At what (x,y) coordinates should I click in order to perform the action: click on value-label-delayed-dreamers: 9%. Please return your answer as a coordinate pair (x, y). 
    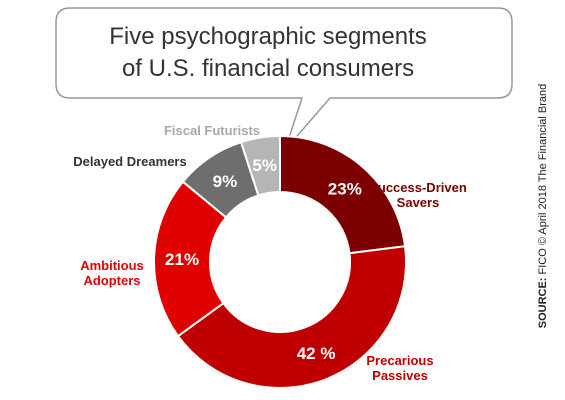
    Looking at the image, I should click on (225, 181).